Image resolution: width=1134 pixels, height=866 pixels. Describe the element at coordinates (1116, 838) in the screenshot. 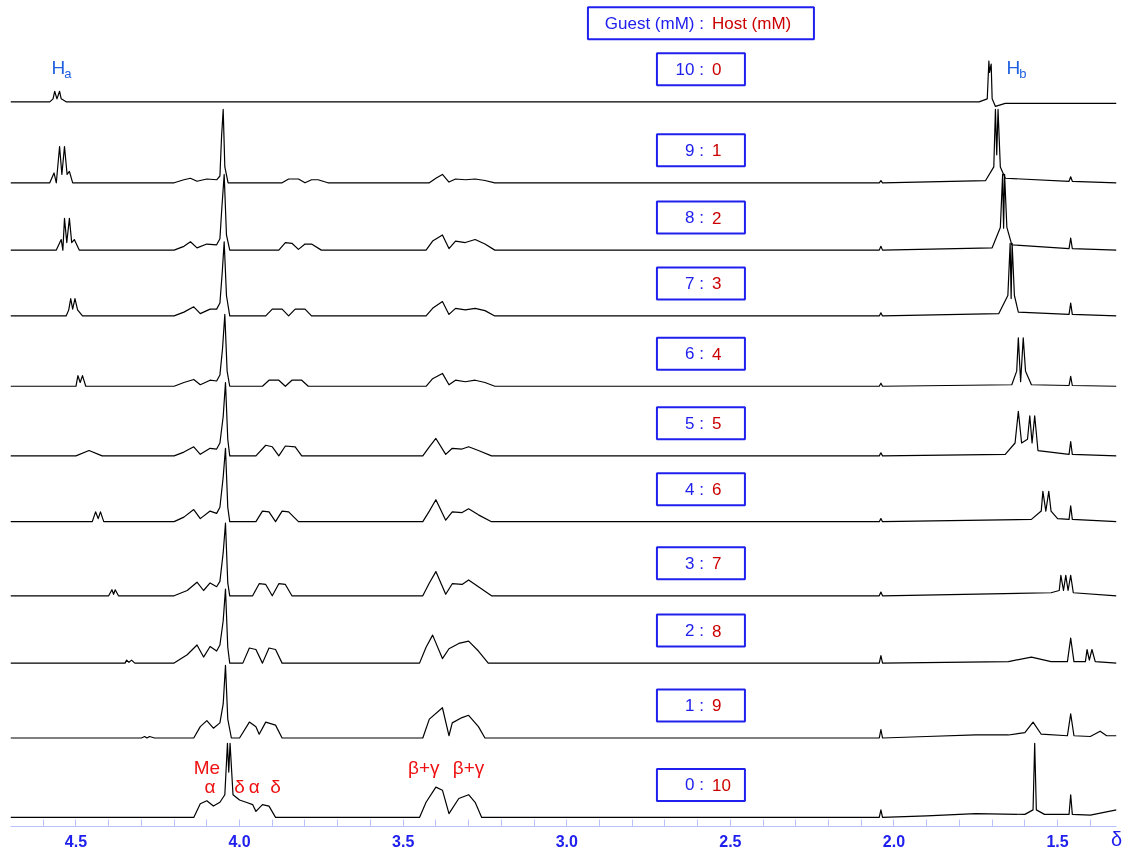

I see `x-axis-title: δ` at that location.